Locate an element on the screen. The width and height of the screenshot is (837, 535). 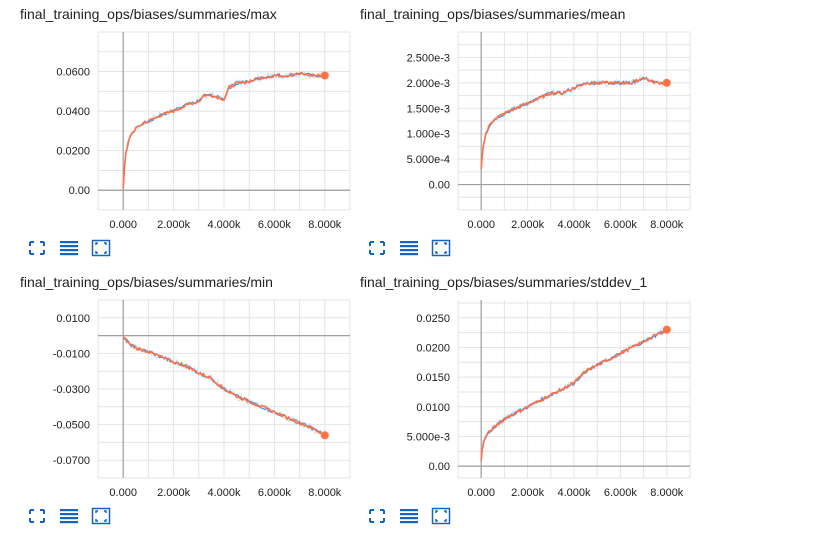
y-tick-label: 2.000e-3 is located at coordinates (428, 84).